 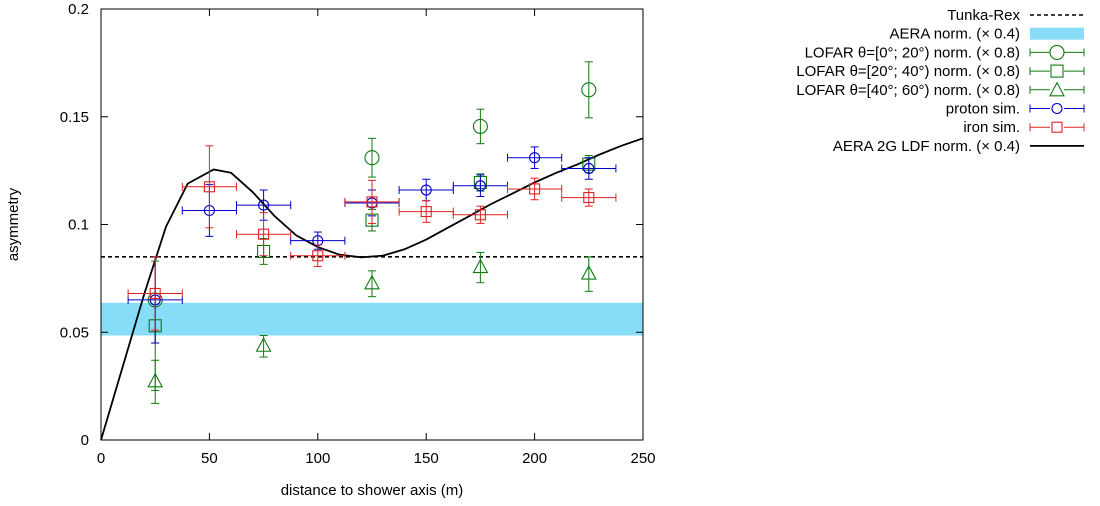 I want to click on legend-entry: proton sim., so click(x=1015, y=109).